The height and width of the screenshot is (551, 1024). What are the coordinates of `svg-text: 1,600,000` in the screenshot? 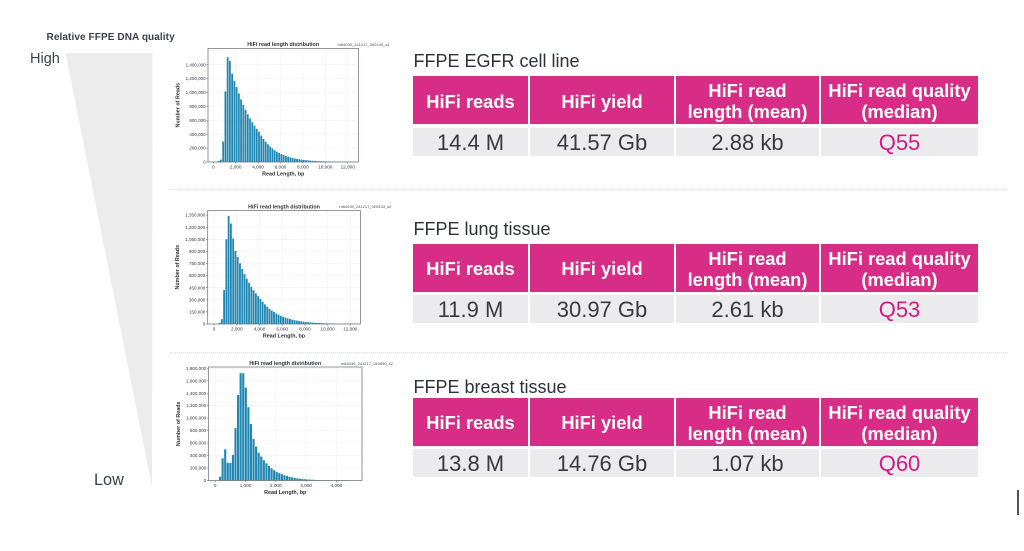 It's located at (196, 380).